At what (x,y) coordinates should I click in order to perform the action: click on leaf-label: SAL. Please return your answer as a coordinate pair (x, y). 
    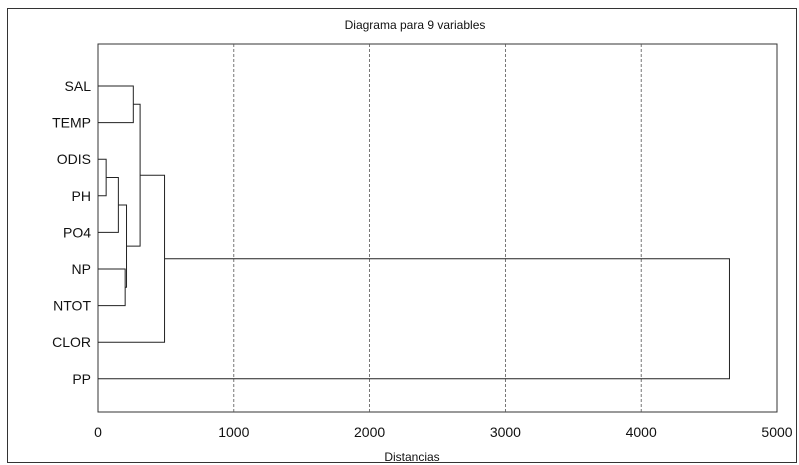
    Looking at the image, I should click on (78, 86).